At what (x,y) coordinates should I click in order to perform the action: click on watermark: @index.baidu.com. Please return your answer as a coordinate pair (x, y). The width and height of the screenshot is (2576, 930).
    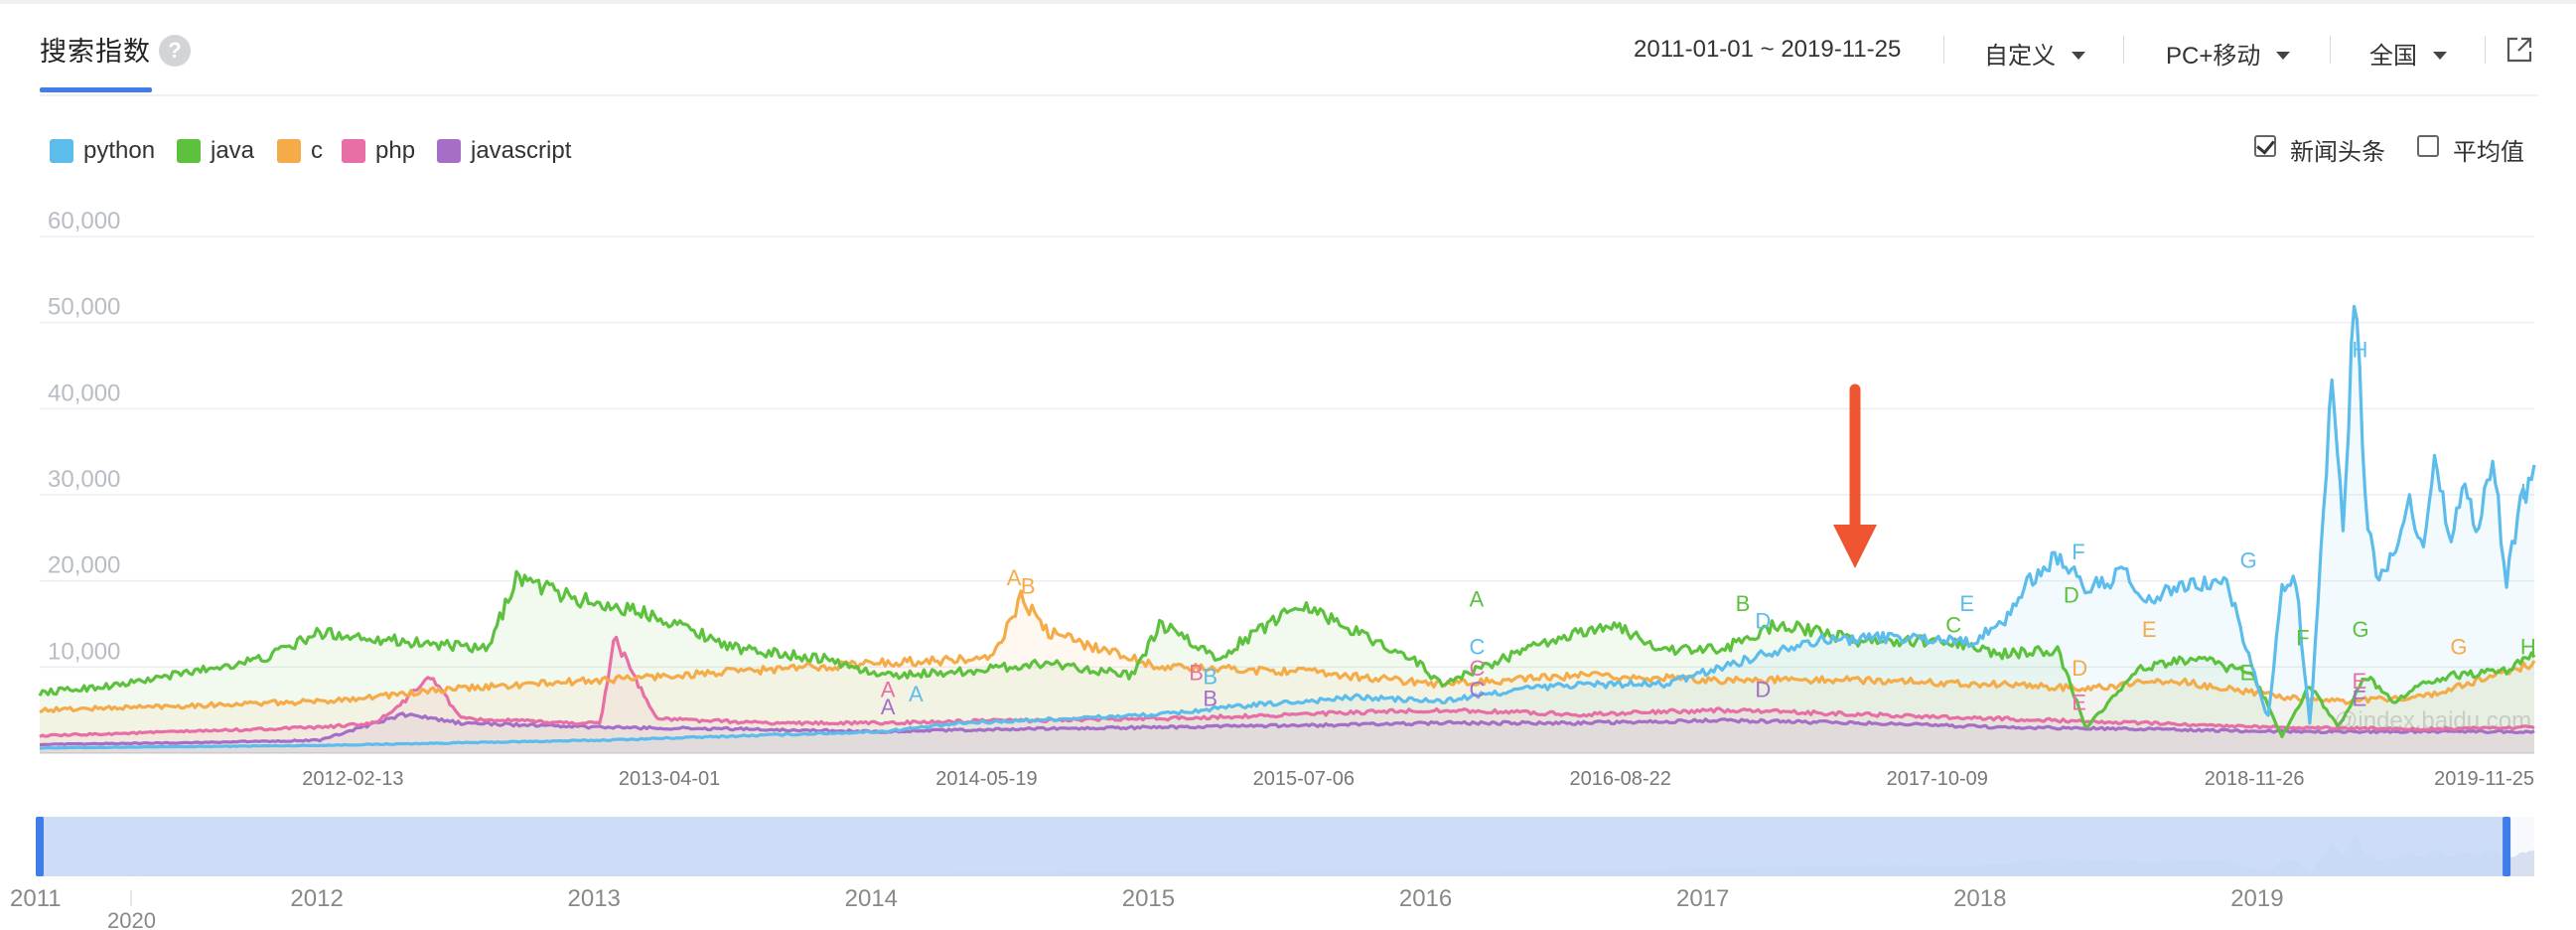
    Looking at the image, I should click on (2433, 720).